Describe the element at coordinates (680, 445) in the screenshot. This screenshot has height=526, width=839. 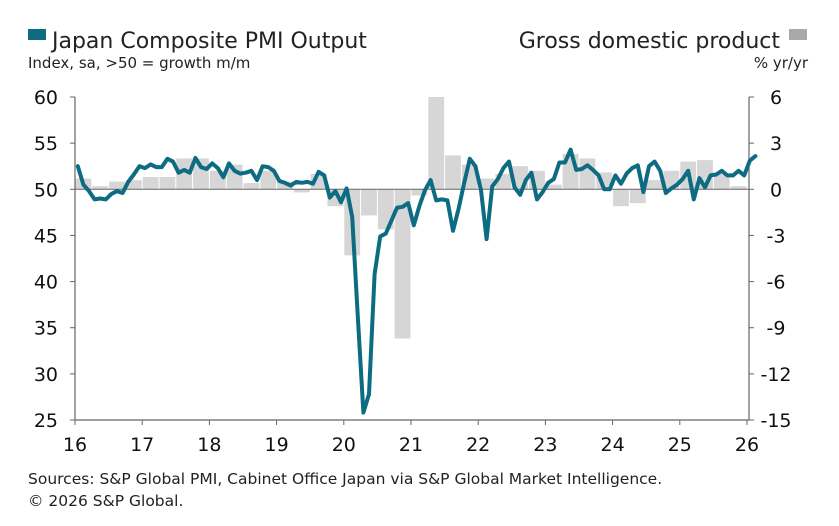
I see `x-tick-label-25: 25` at that location.